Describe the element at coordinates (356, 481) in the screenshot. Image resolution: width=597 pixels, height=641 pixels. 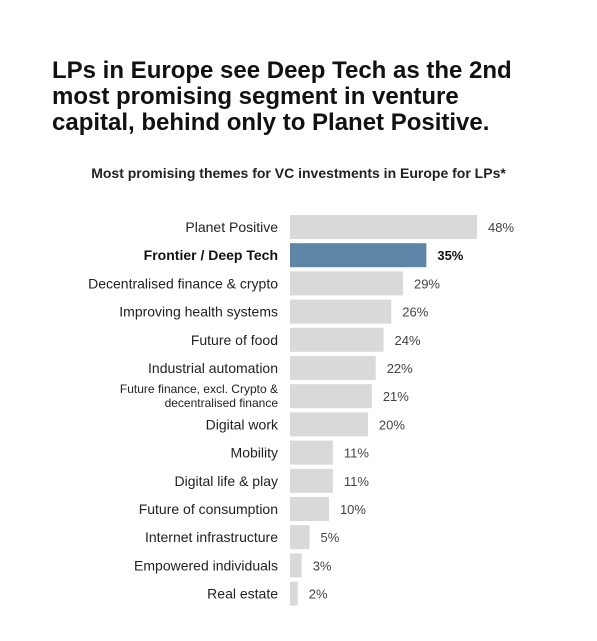
I see `value-label-9: 11%` at that location.